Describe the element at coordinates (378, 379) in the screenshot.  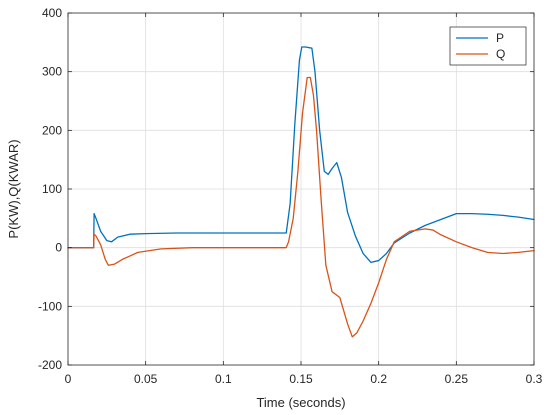
I see `x-tick-label: 0.2` at that location.